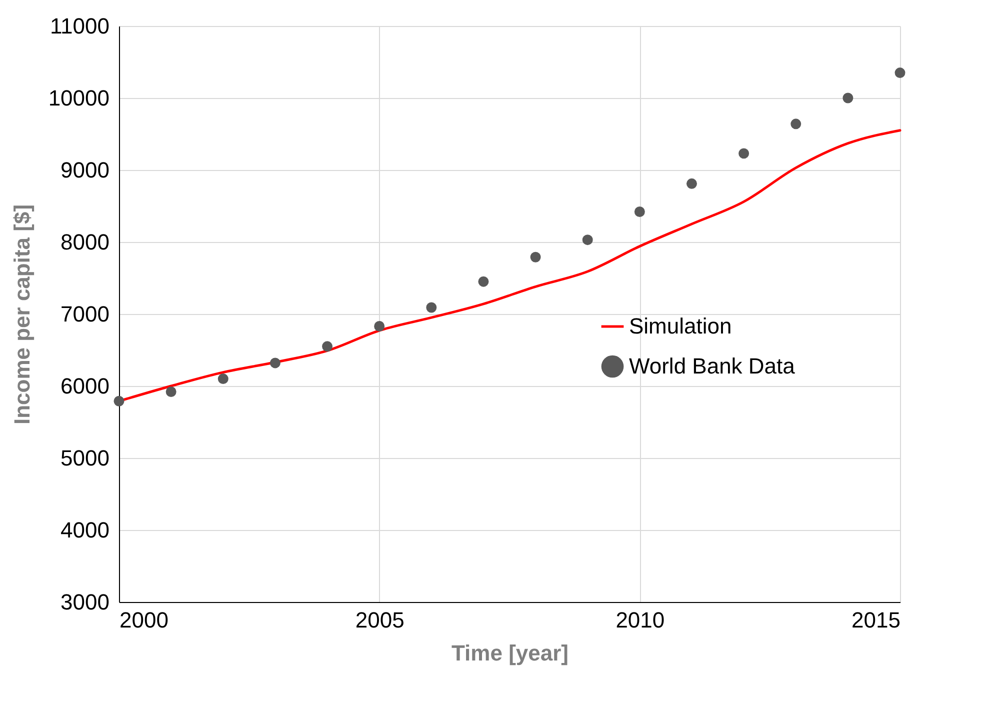  What do you see at coordinates (144, 620) in the screenshot?
I see `x-tick-label: 2000` at bounding box center [144, 620].